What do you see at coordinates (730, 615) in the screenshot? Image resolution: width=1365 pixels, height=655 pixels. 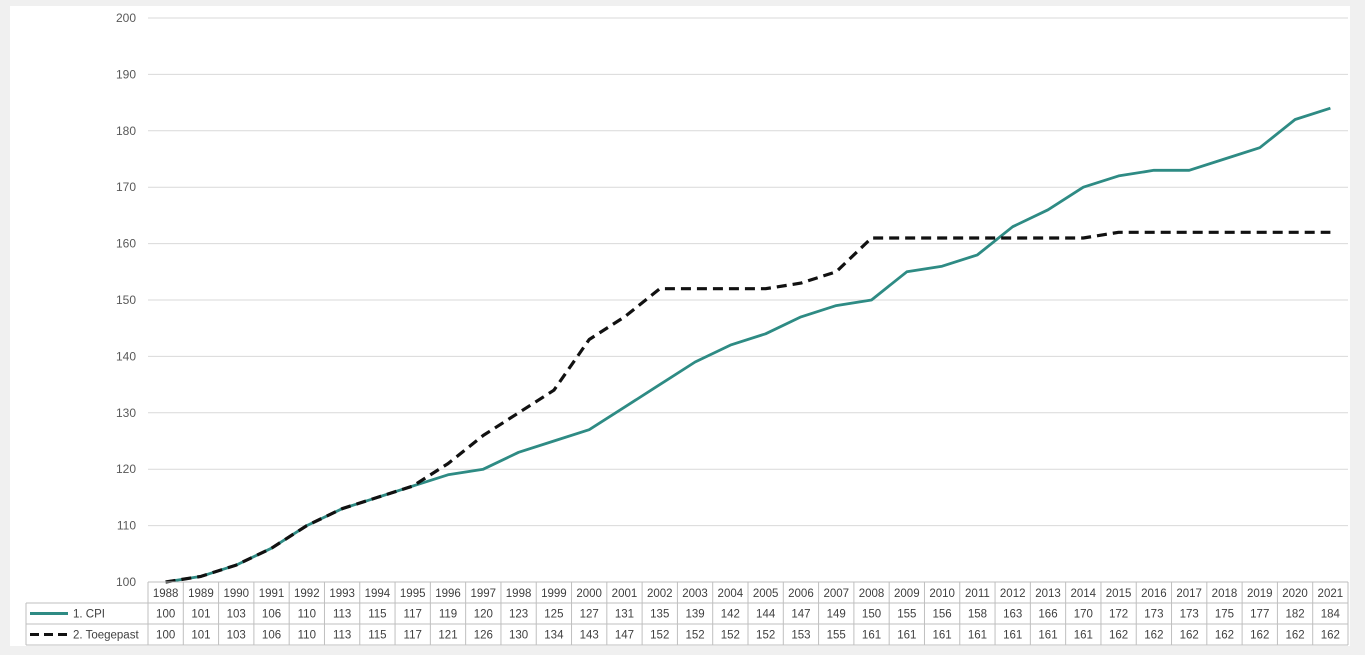 I see `data-label: 142` at bounding box center [730, 615].